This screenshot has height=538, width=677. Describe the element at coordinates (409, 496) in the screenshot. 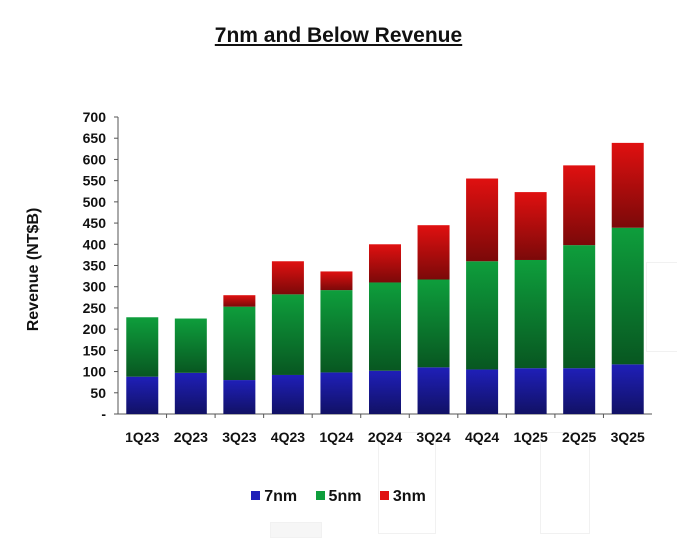

I see `legend-label-3nm: 3nm` at that location.